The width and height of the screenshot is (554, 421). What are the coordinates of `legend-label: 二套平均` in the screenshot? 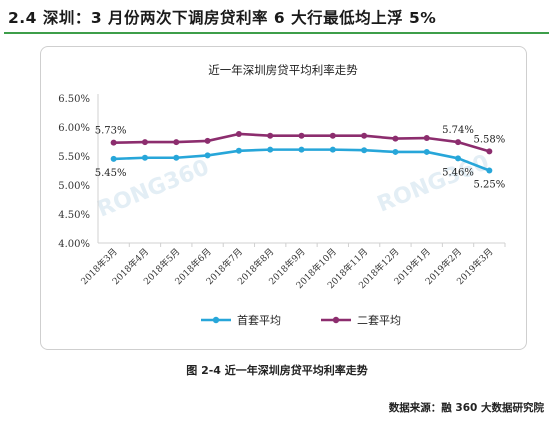 It's located at (379, 320).